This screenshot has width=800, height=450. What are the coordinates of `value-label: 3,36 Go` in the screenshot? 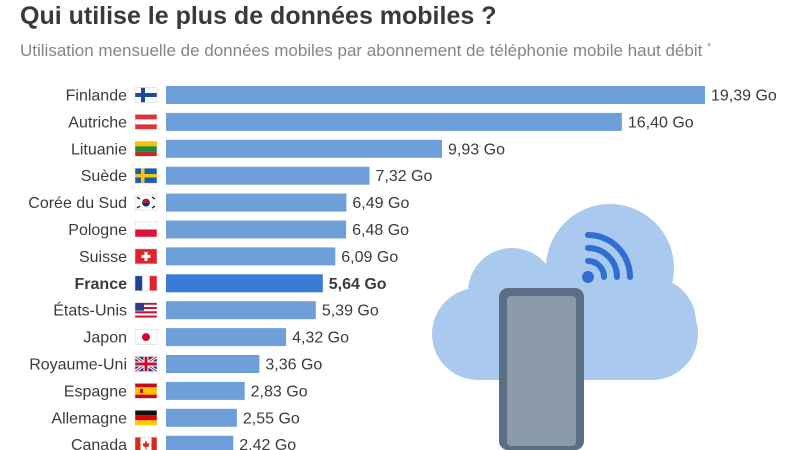 It's located at (293, 365).